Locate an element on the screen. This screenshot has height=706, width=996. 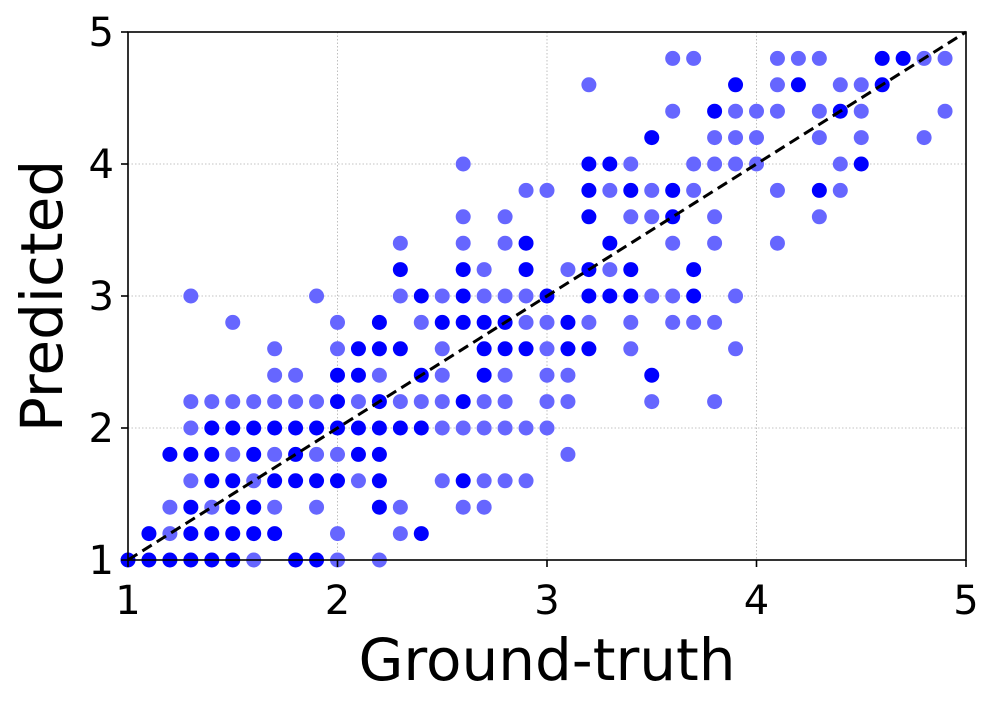
y-tick-label: 1 is located at coordinates (101, 561).